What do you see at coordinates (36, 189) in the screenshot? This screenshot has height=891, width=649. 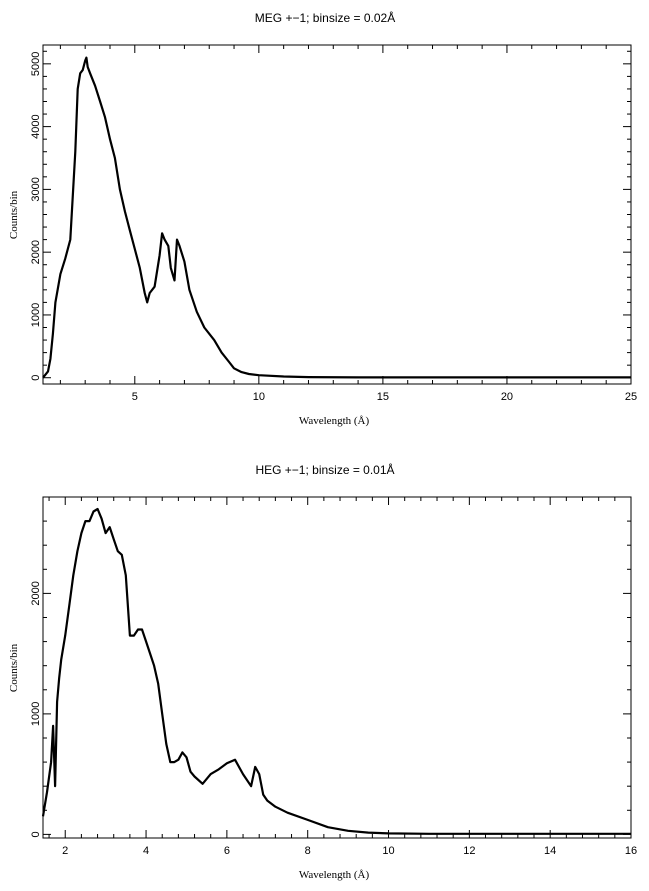 I see `y-tick-label: 3000` at bounding box center [36, 189].